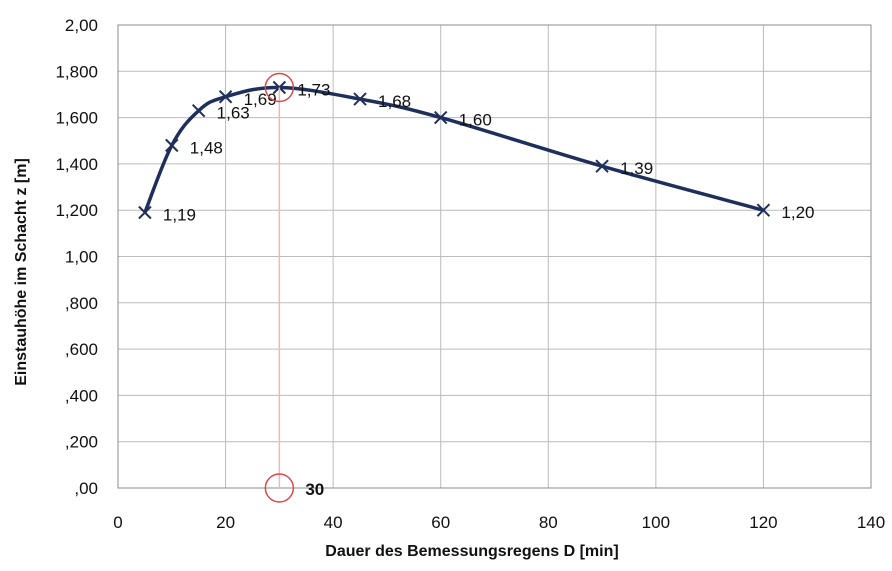  Describe the element at coordinates (81, 303) in the screenshot. I see `y-tick-label: ,800` at that location.